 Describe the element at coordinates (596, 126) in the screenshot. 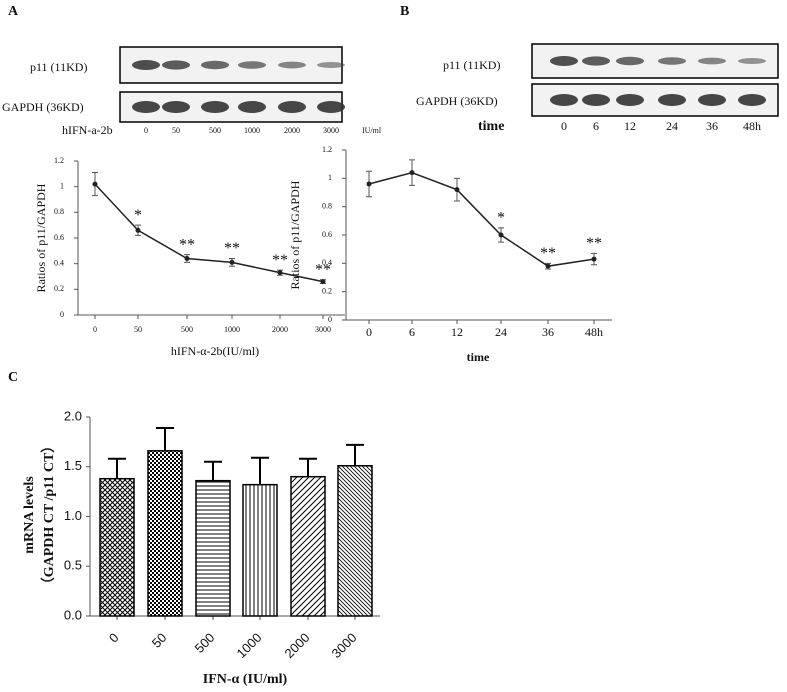

I see `blot-lane-label: 6` at that location.